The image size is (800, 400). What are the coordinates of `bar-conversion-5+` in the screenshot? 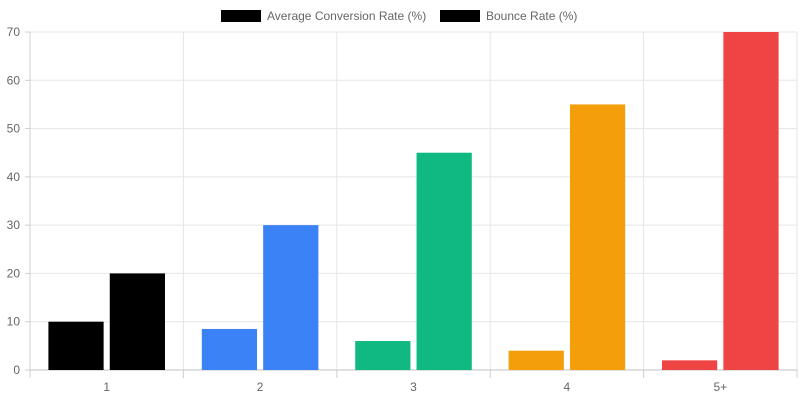 It's located at (690, 365).